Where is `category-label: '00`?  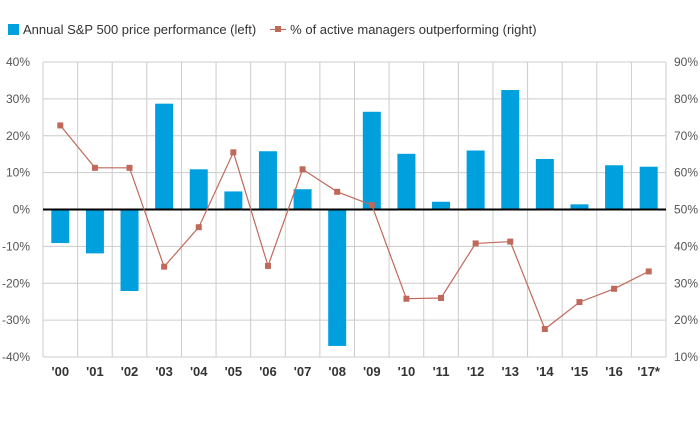 category-label: '00 is located at coordinates (61, 371).